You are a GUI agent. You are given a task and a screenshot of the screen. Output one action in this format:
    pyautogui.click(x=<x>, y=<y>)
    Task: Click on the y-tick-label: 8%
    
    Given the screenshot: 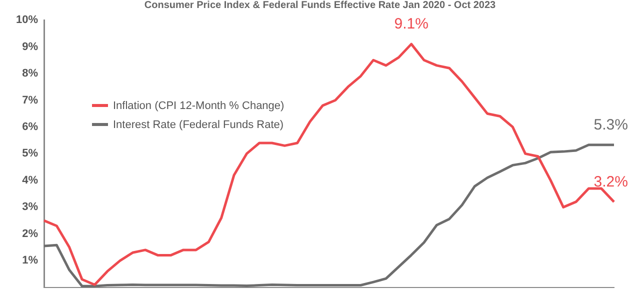 What is the action you would take?
    pyautogui.click(x=30, y=74)
    